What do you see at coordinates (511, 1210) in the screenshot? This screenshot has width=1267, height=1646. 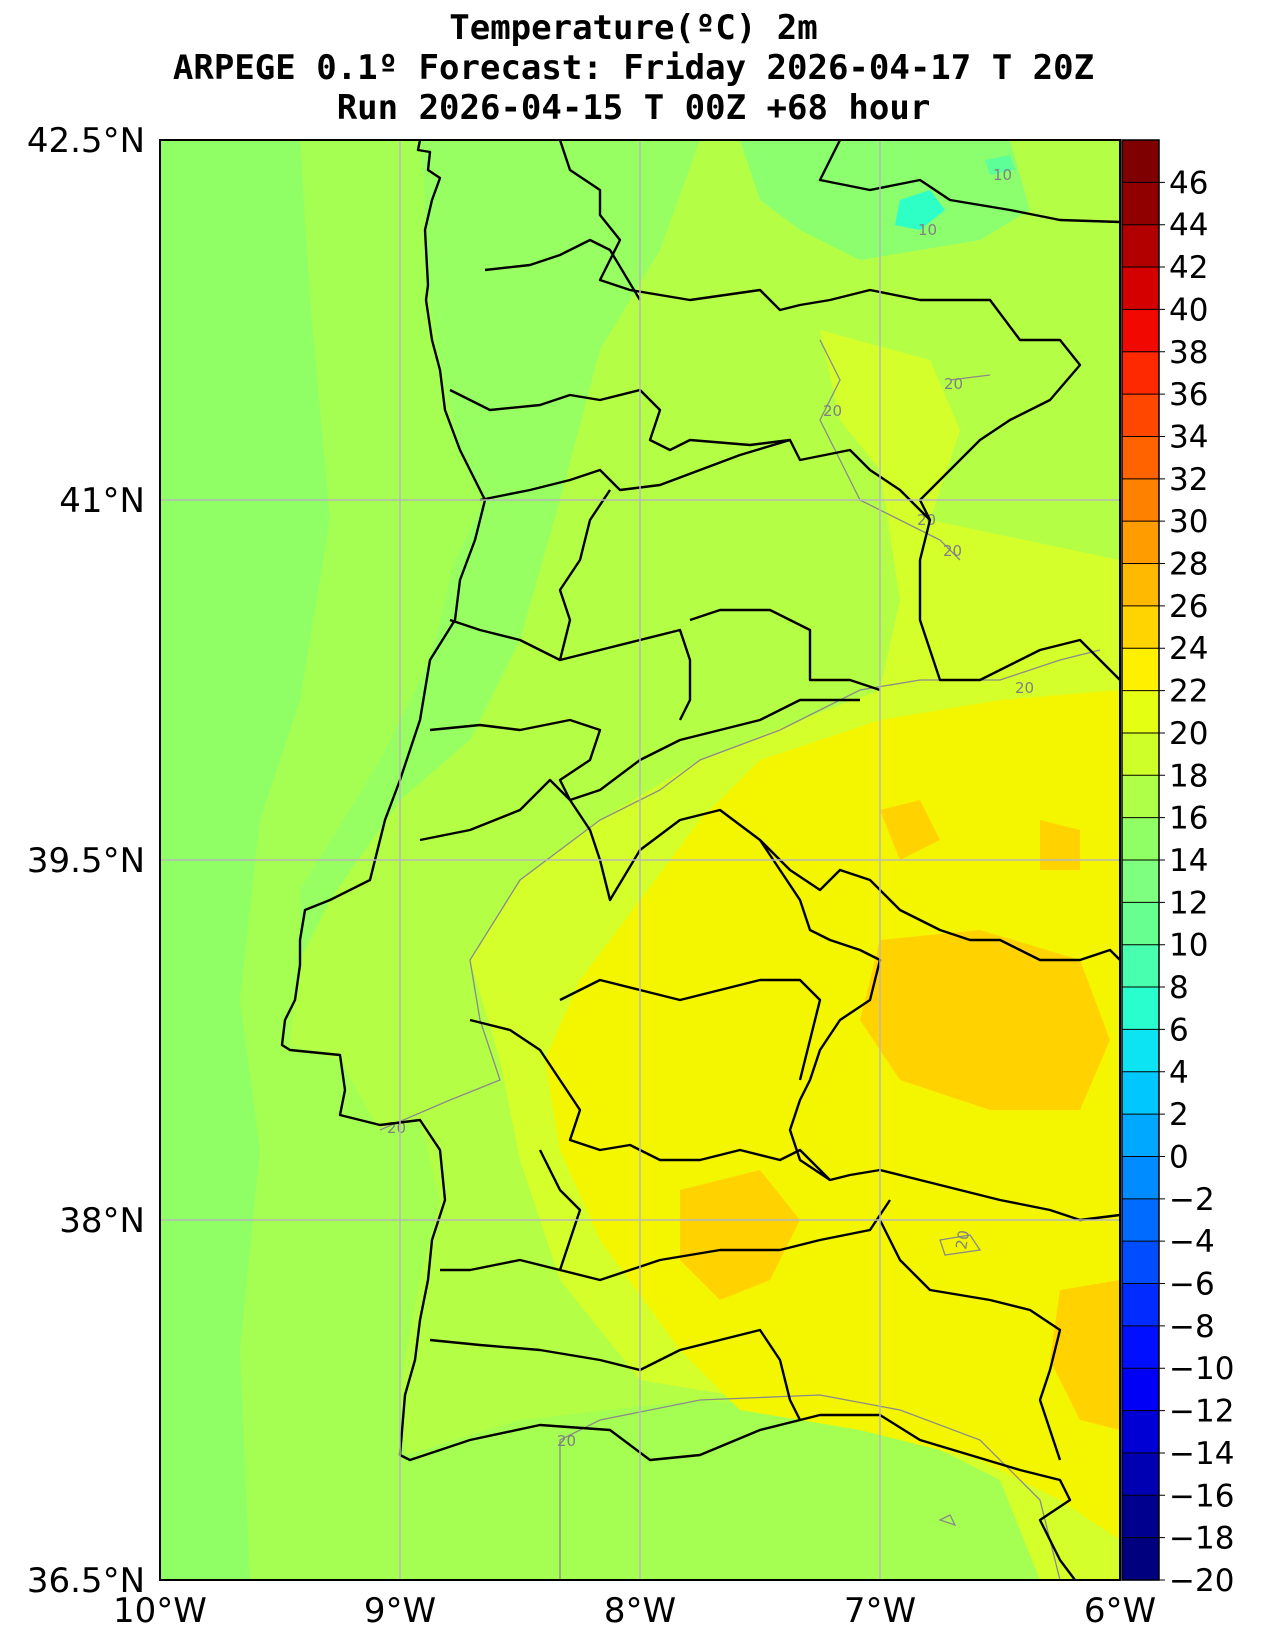 I see `border-l` at bounding box center [511, 1210].